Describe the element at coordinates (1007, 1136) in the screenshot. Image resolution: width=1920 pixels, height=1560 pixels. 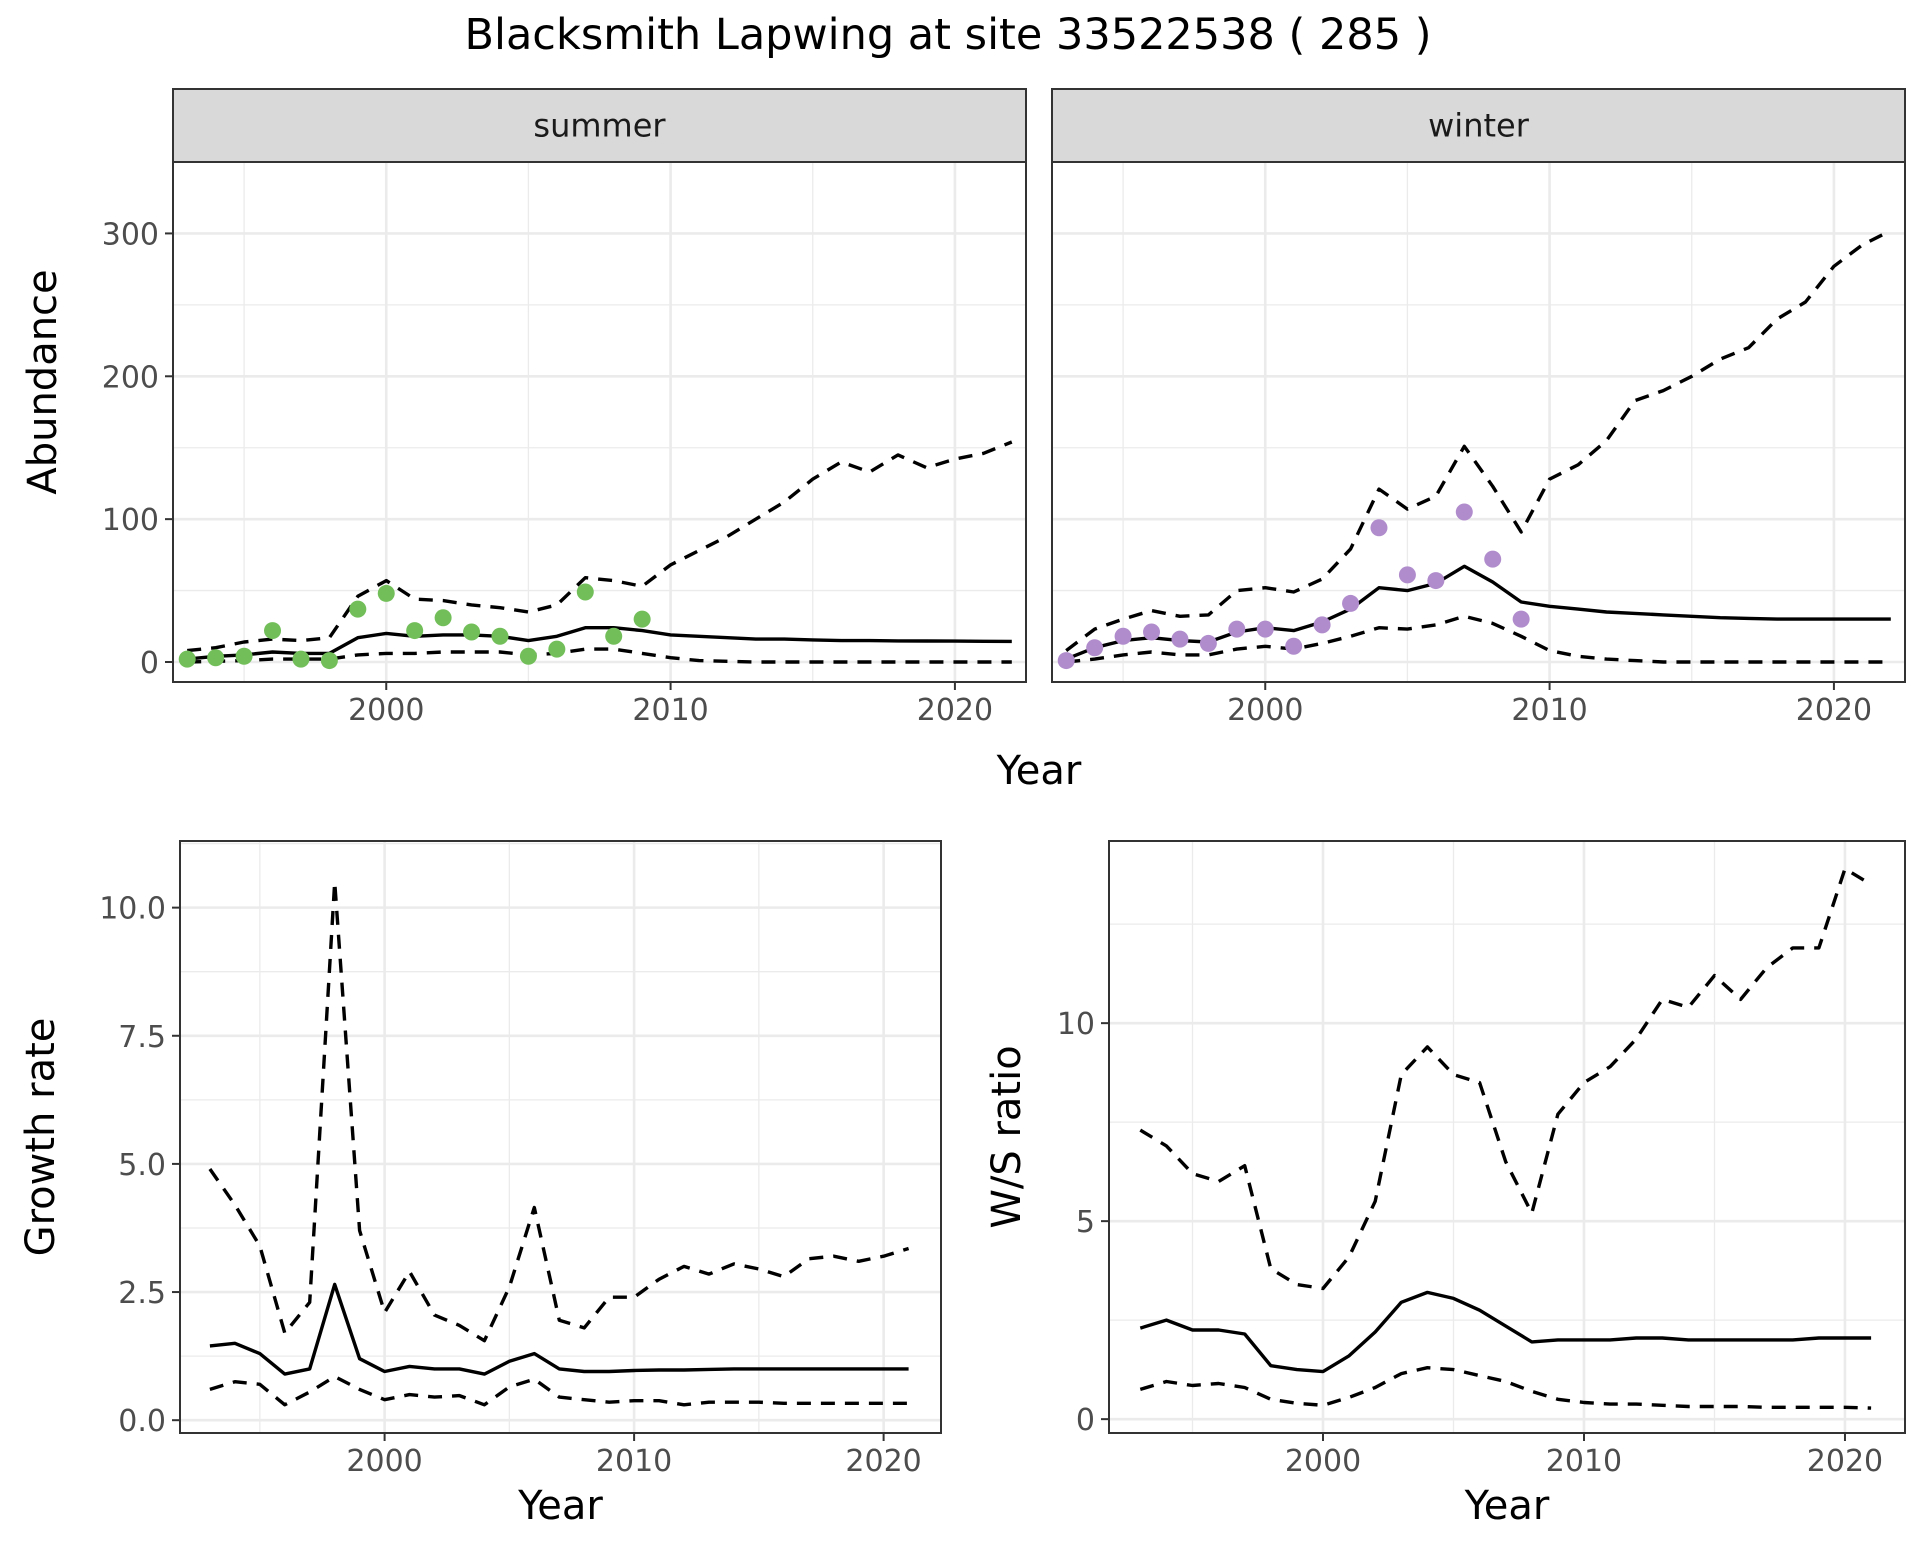
I see `y-axis-title: W/S ratio` at that location.